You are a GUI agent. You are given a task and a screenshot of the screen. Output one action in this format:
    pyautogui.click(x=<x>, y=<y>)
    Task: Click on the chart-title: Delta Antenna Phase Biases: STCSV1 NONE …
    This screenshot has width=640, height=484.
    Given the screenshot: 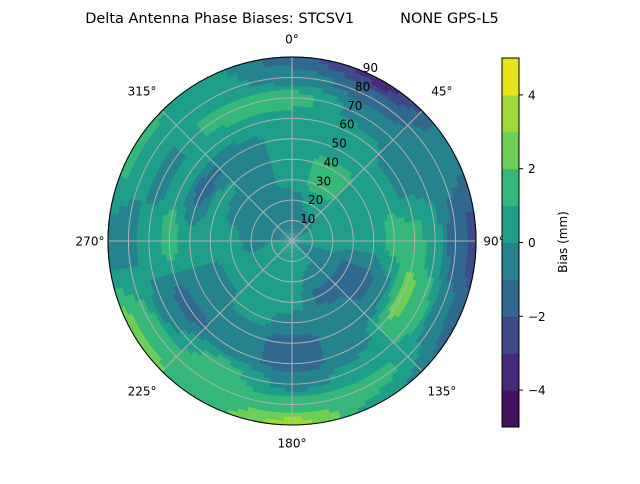 What is the action you would take?
    pyautogui.click(x=292, y=19)
    